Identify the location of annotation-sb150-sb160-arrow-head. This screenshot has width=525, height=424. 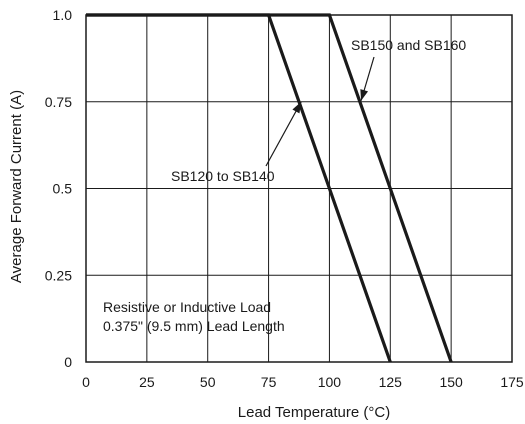
(364, 95).